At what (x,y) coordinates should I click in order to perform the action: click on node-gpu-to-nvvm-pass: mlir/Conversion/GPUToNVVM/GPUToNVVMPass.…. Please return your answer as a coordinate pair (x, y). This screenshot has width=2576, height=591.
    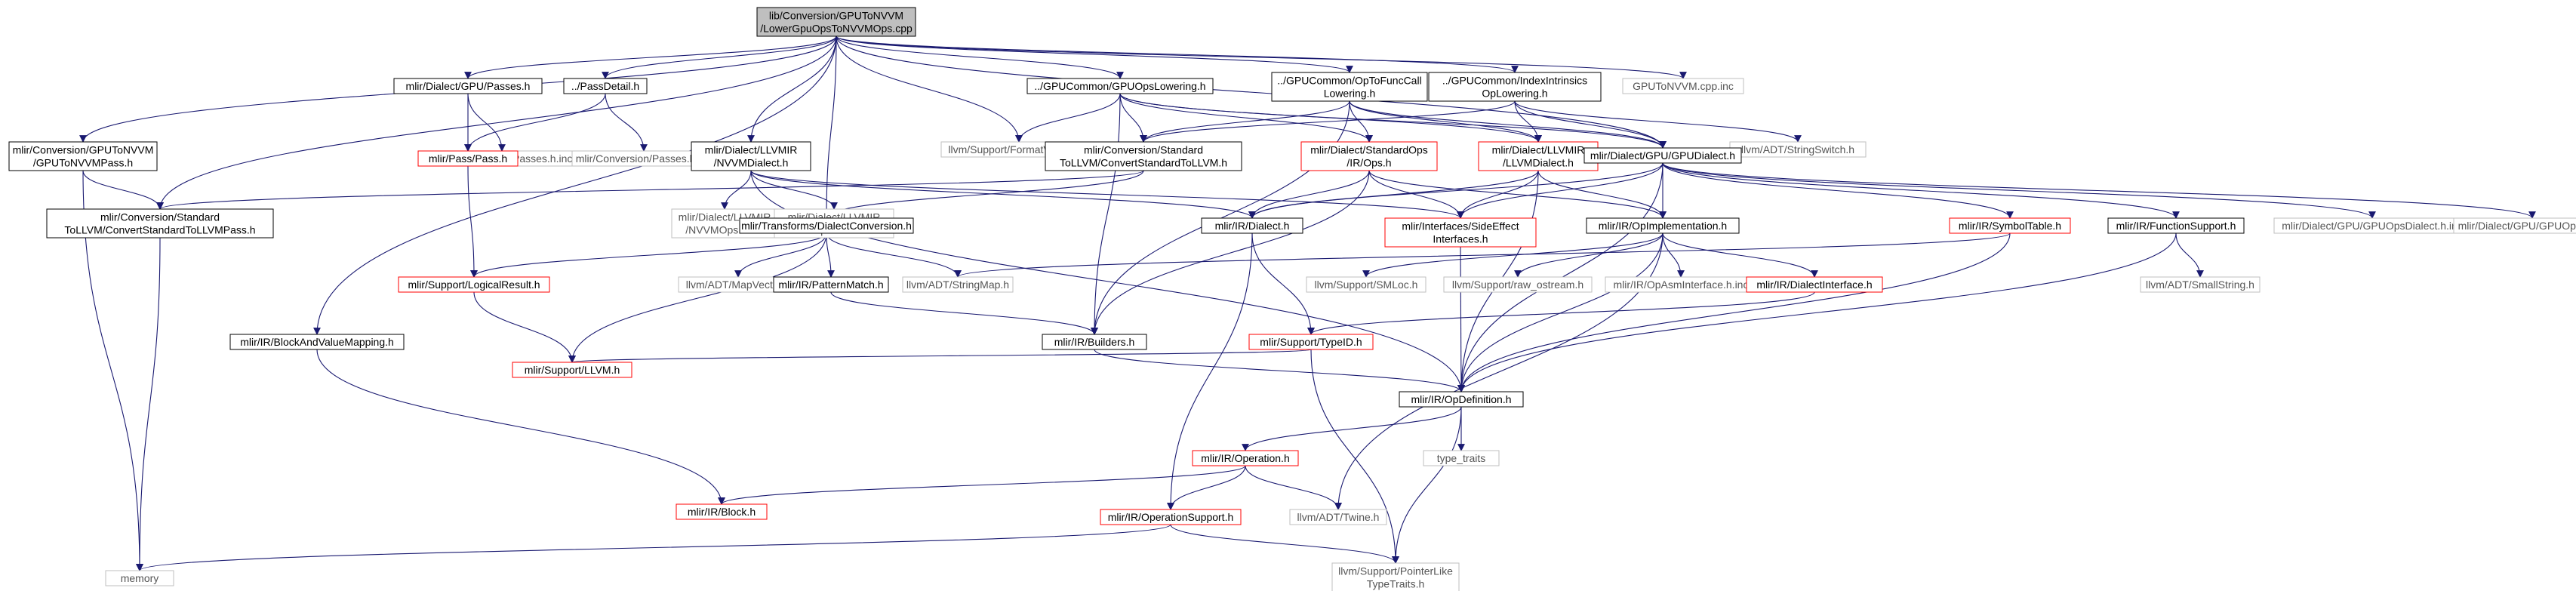
    Looking at the image, I should click on (83, 156).